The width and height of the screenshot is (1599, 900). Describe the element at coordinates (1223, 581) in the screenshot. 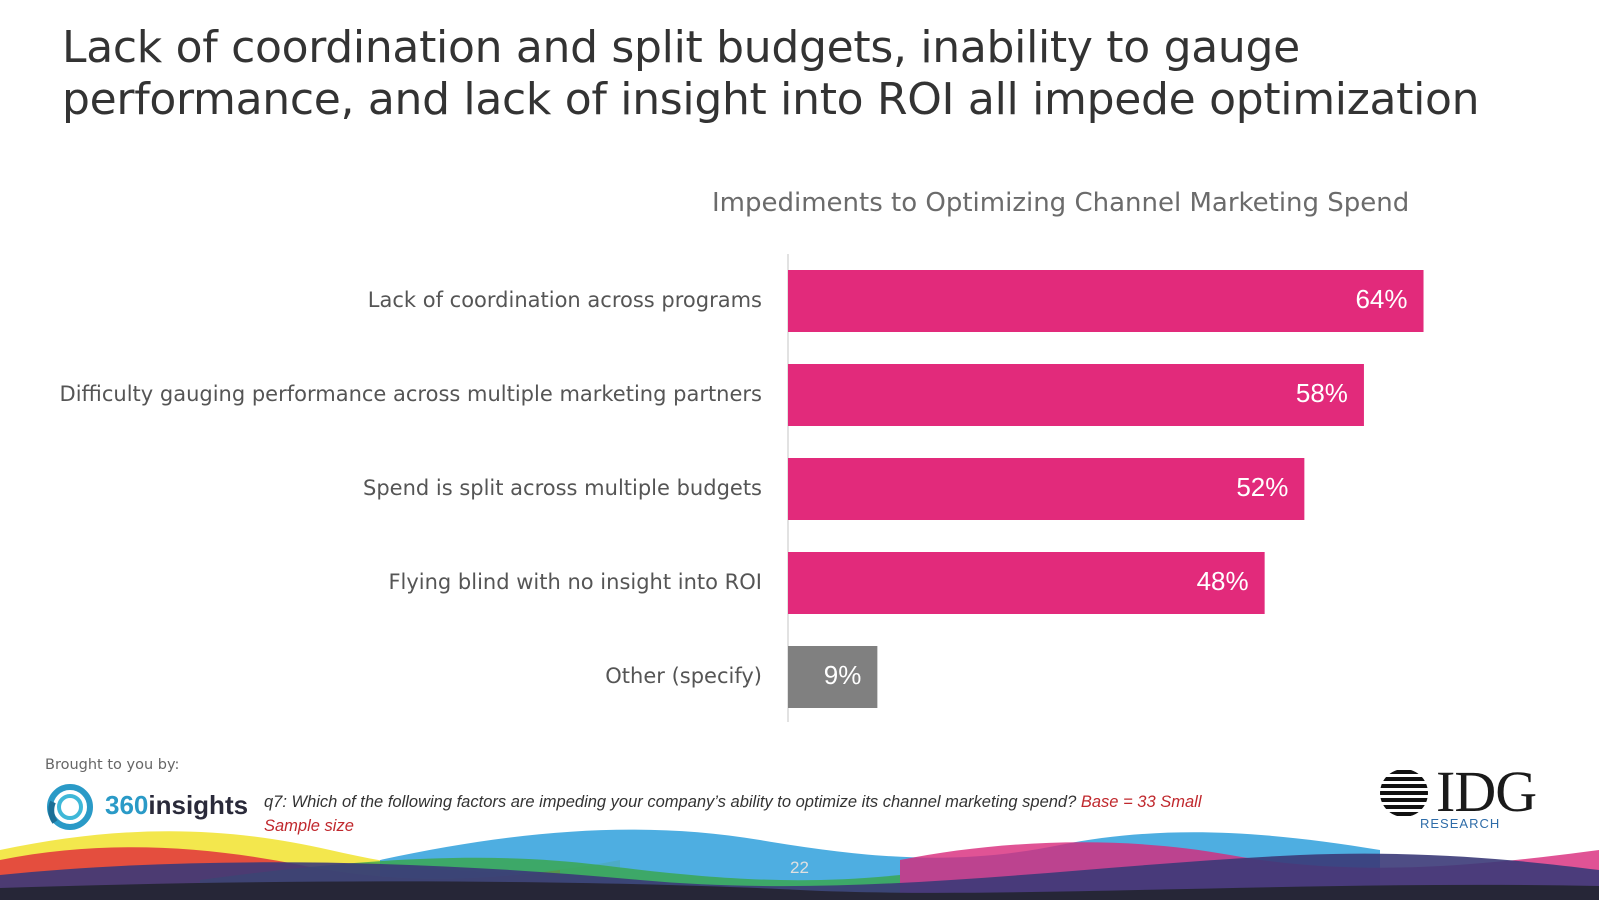

I see `data-label: 48%` at that location.